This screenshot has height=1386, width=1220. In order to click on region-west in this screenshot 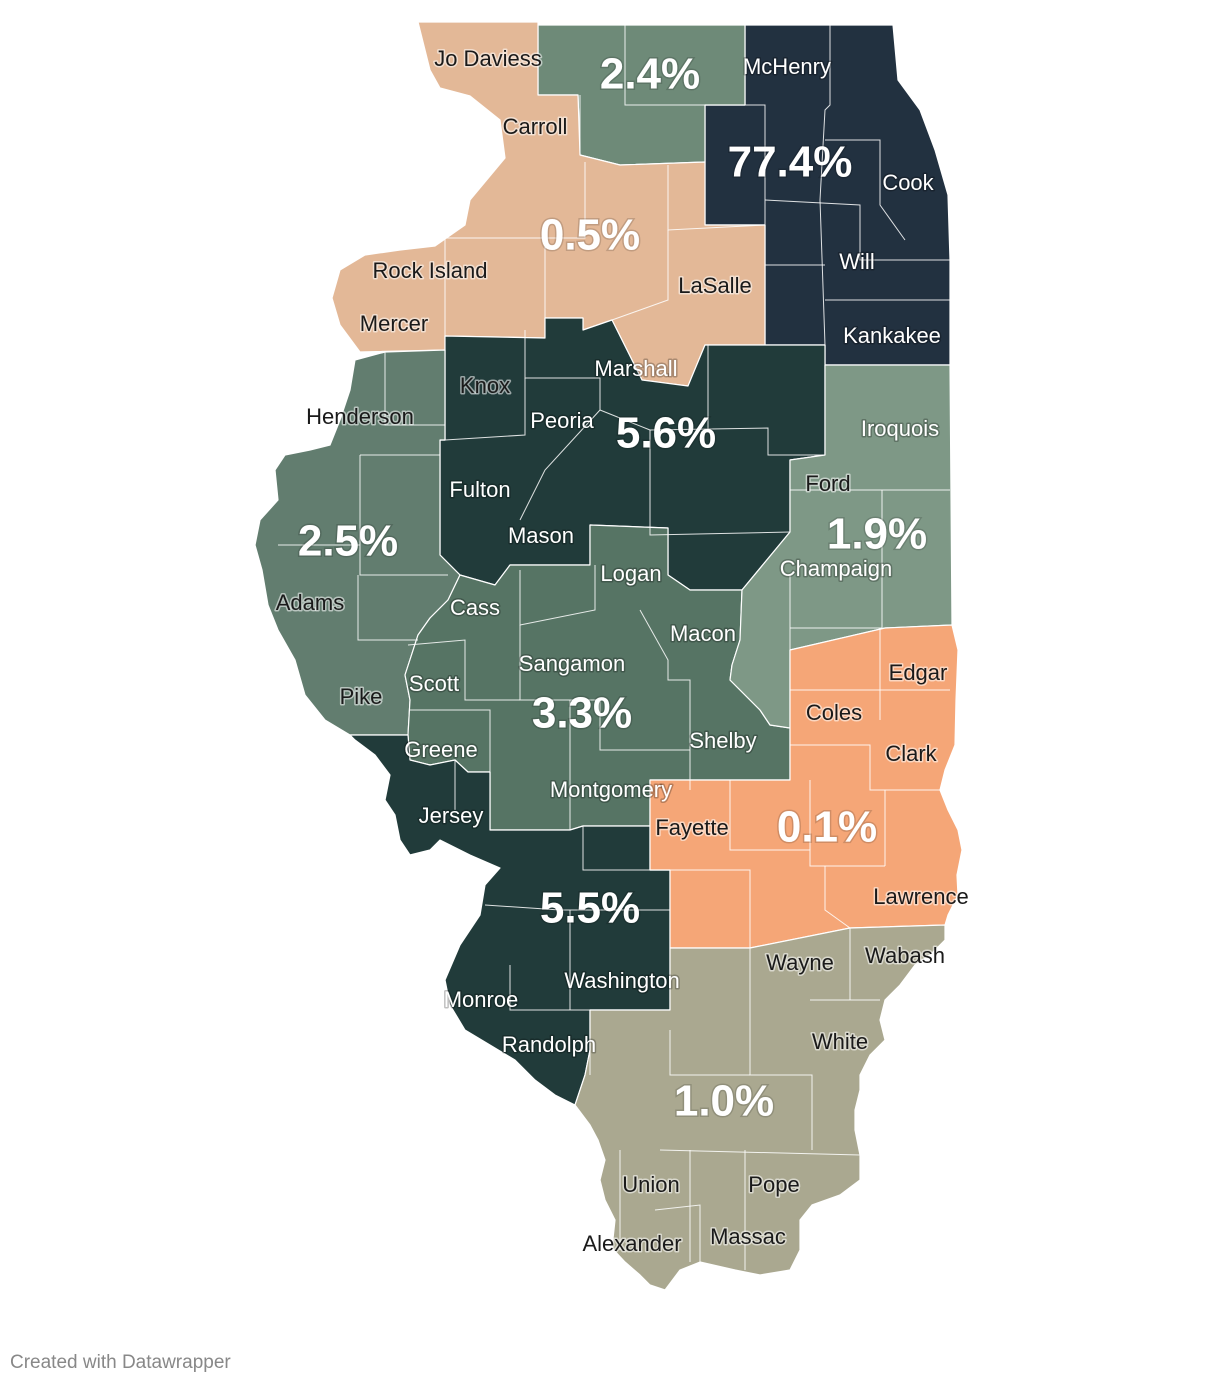, I will do `click(357, 542)`.